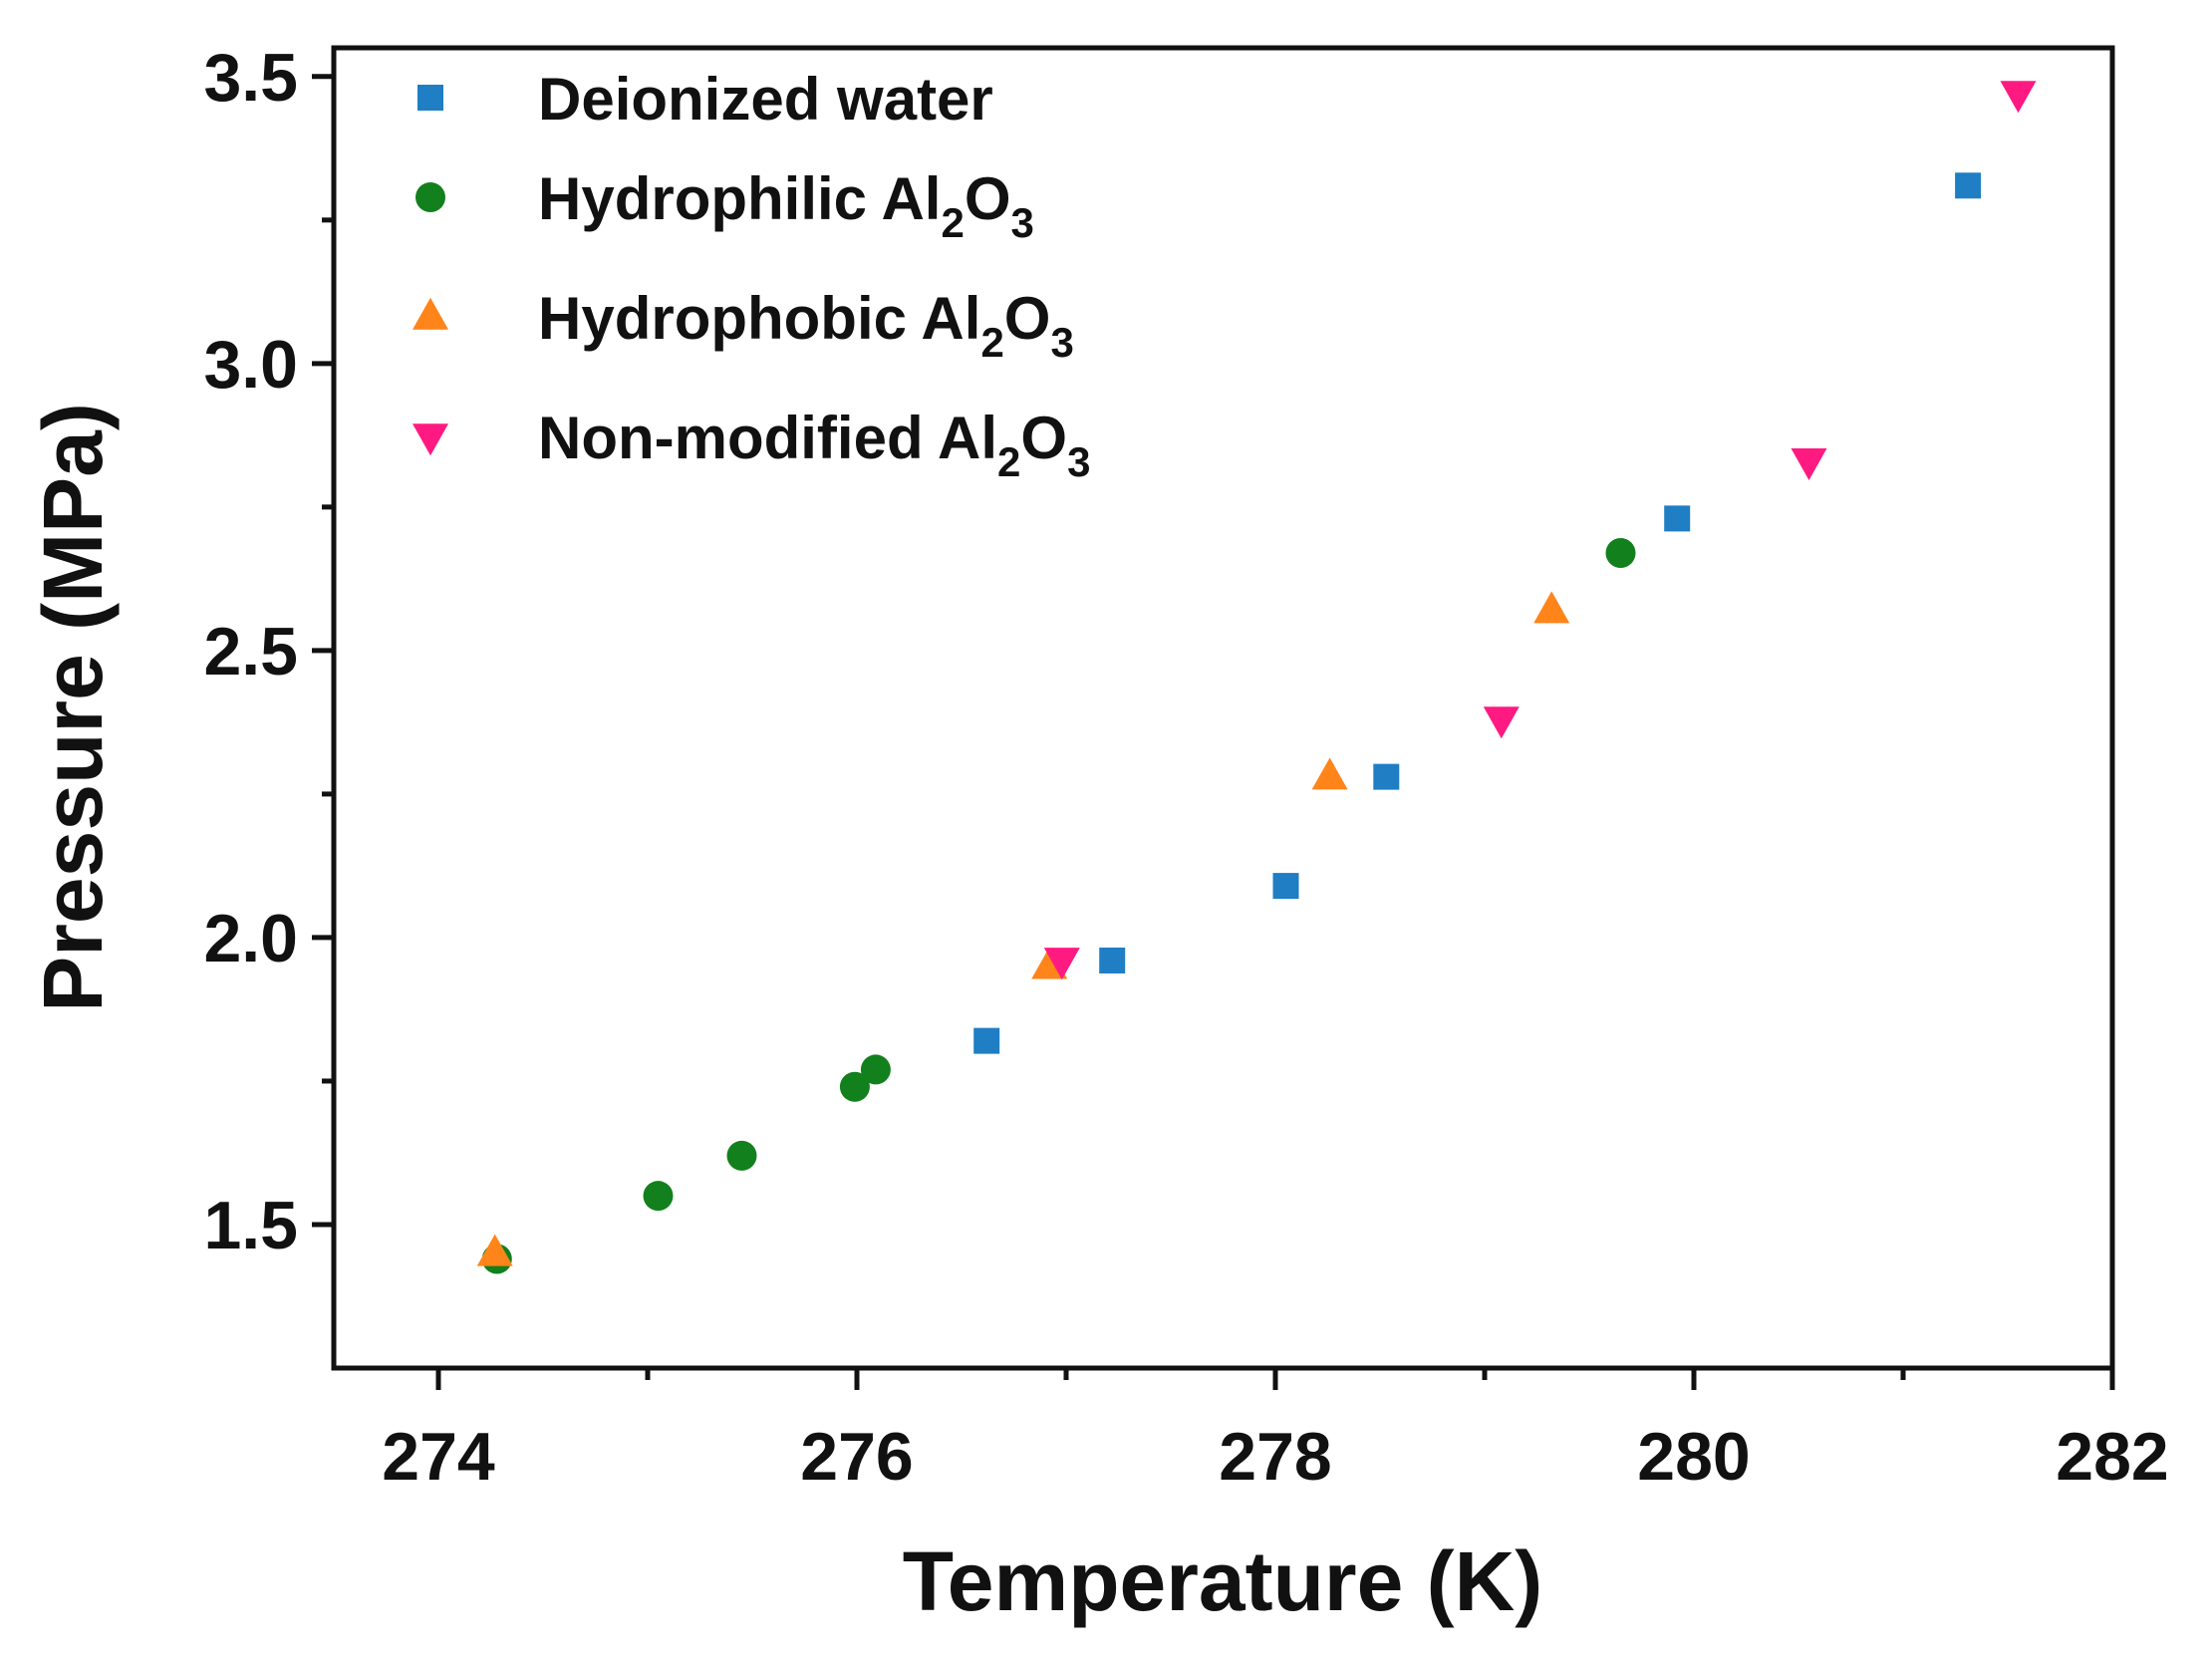 This screenshot has height=1662, width=2212. I want to click on legend-label-hydrophobic-al2o3: Hydrophobic Al2O3, so click(806, 326).